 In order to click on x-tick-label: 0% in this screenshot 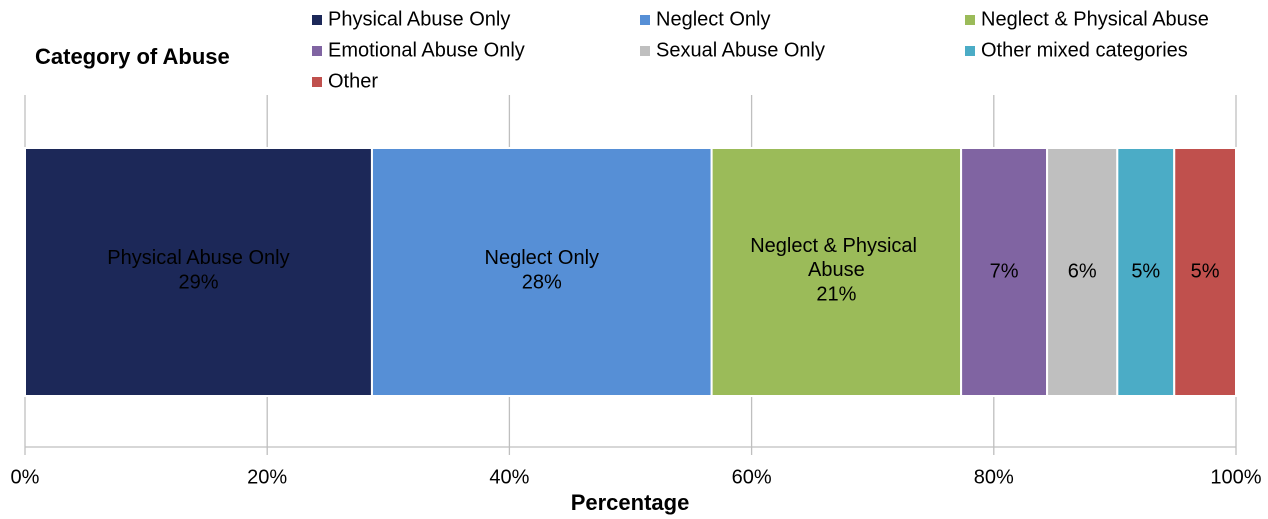, I will do `click(25, 477)`.